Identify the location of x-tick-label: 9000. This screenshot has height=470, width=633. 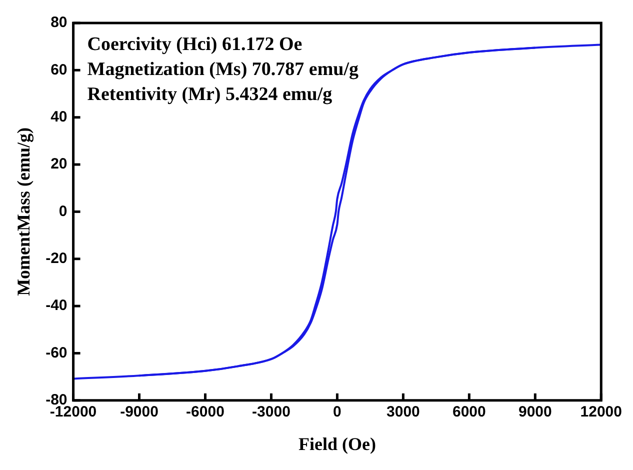
(535, 412).